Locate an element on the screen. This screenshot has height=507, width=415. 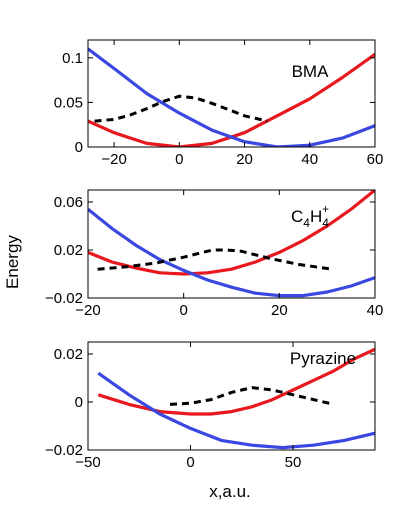
y-tick-label: 0.05 is located at coordinates (68, 102).